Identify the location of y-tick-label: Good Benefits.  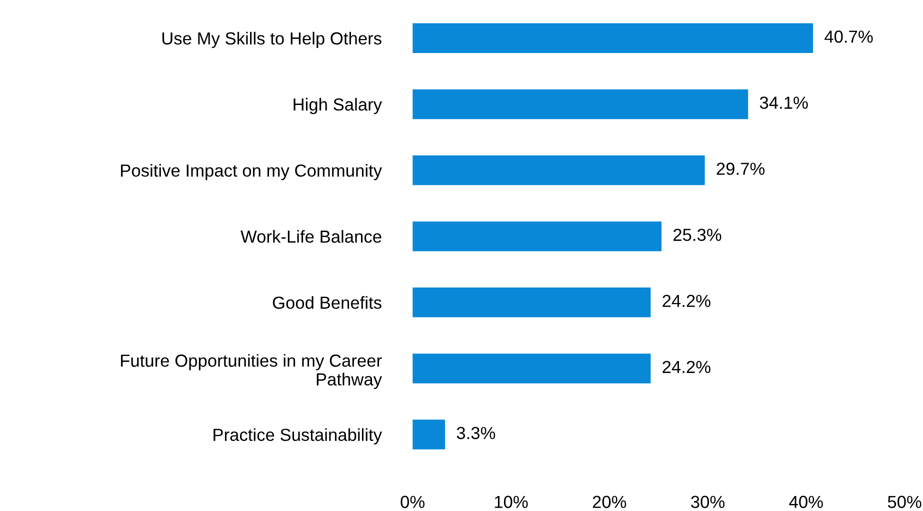
(327, 302).